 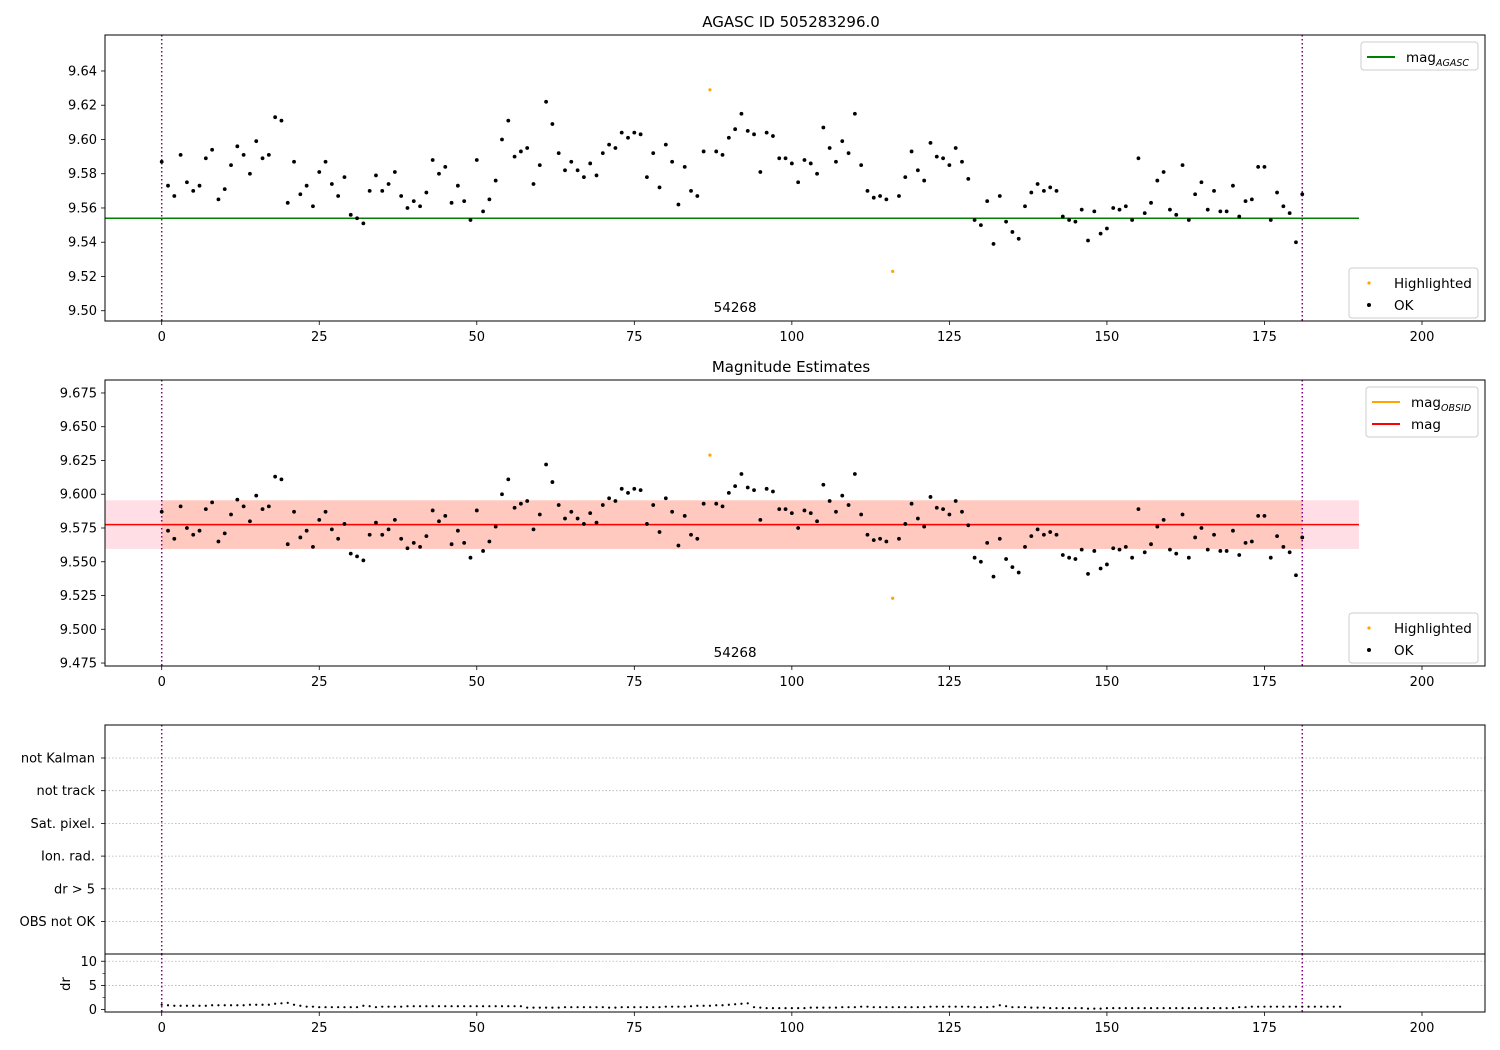 I want to click on panel-dr-x-tick-label: 150, so click(x=1107, y=1028).